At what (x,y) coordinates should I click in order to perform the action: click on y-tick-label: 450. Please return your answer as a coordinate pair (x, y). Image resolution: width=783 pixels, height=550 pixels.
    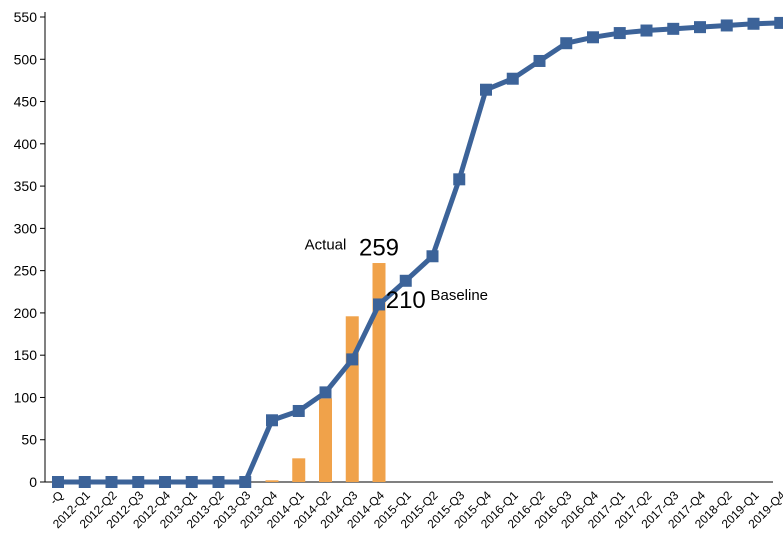
    Looking at the image, I should click on (26, 102).